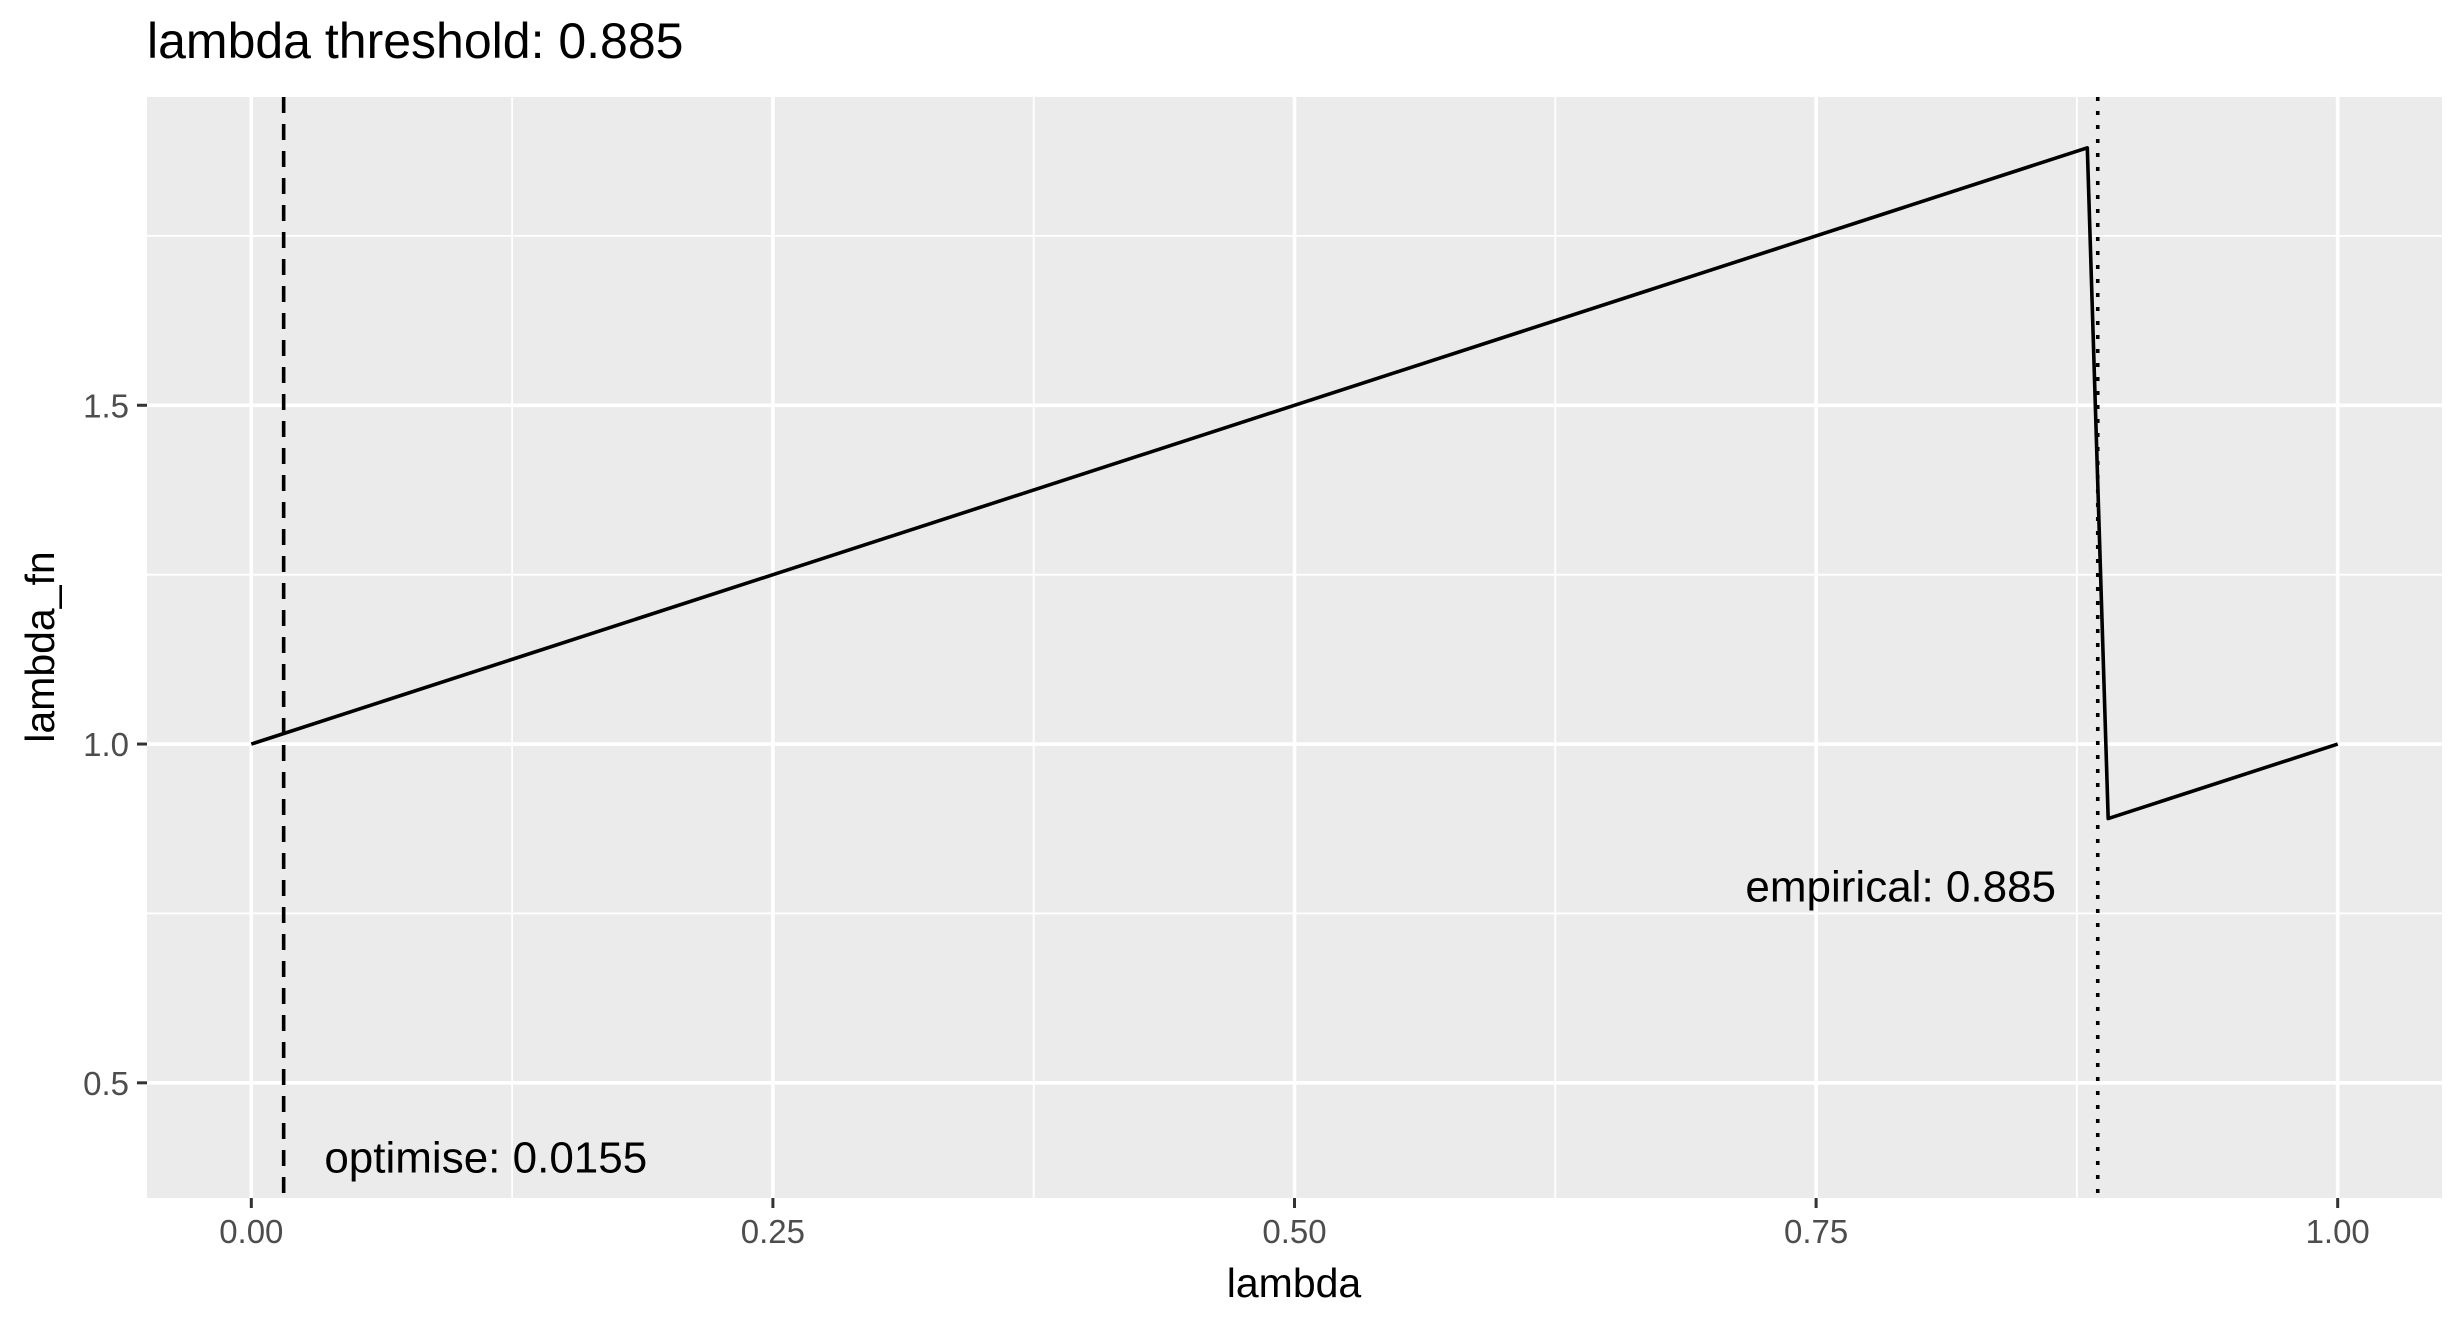 This screenshot has height=1328, width=2462. What do you see at coordinates (485, 1157) in the screenshot?
I see `annotation-label: optimise: 0.0155` at bounding box center [485, 1157].